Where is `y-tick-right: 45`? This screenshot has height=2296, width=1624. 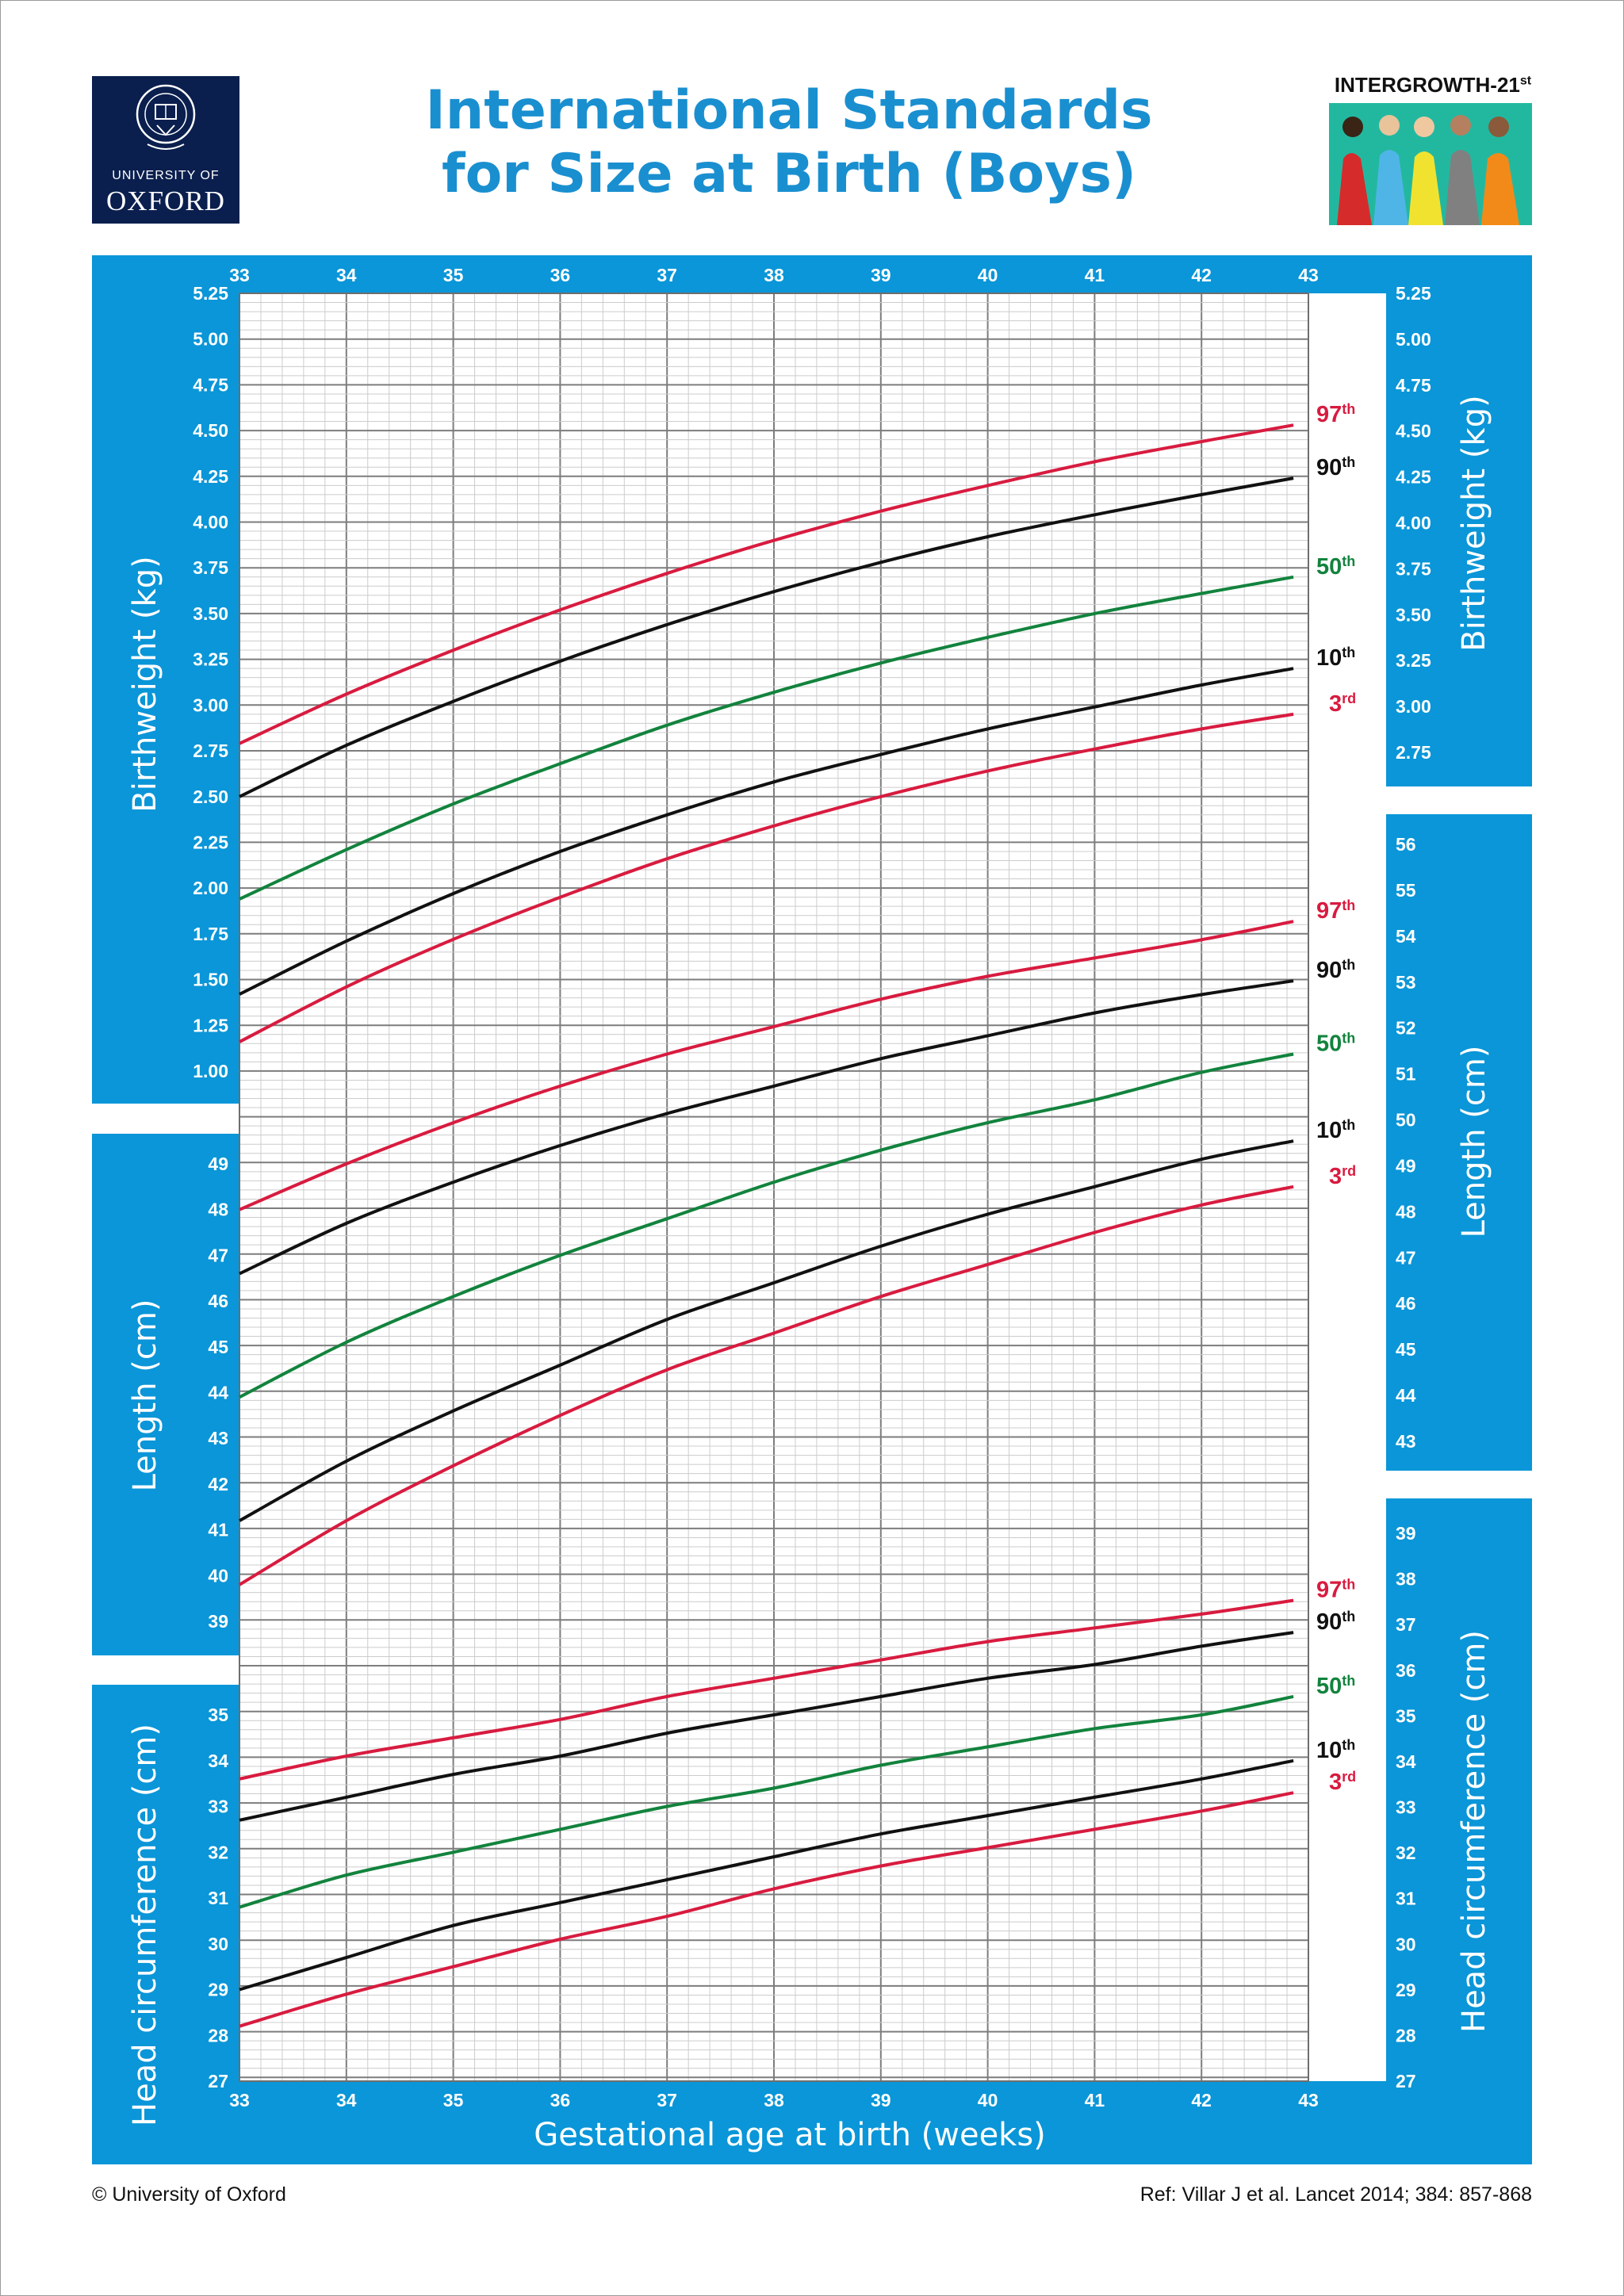 y-tick-right: 45 is located at coordinates (1406, 1349).